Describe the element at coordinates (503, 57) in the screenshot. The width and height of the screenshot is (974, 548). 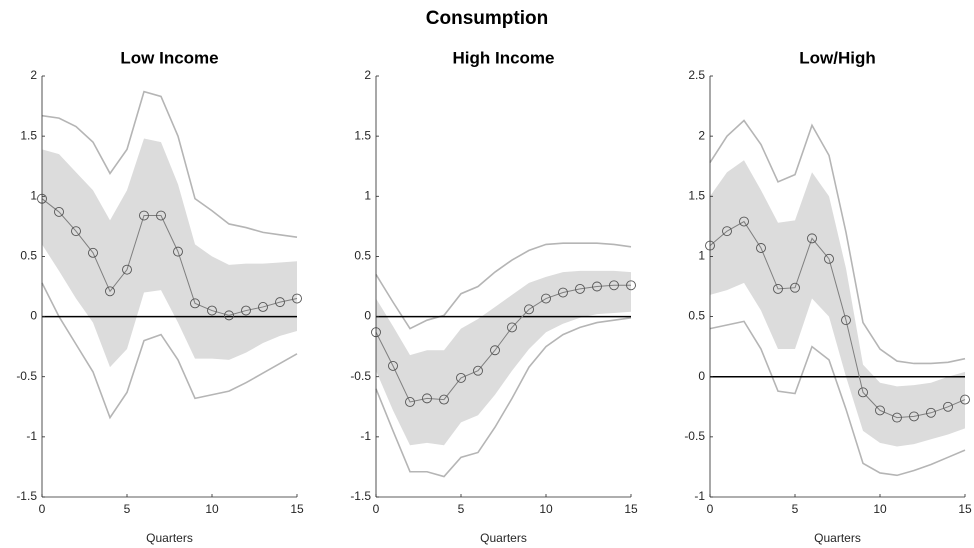
I see `subplot-title: High Income` at that location.